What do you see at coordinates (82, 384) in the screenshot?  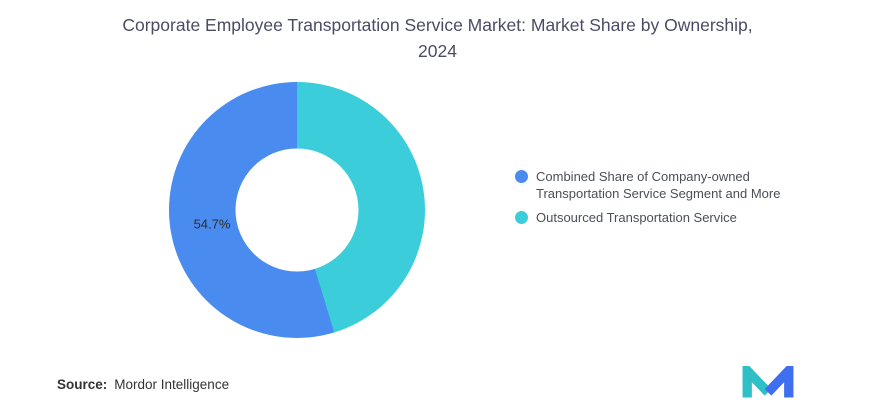 I see `source-label: Source:` at bounding box center [82, 384].